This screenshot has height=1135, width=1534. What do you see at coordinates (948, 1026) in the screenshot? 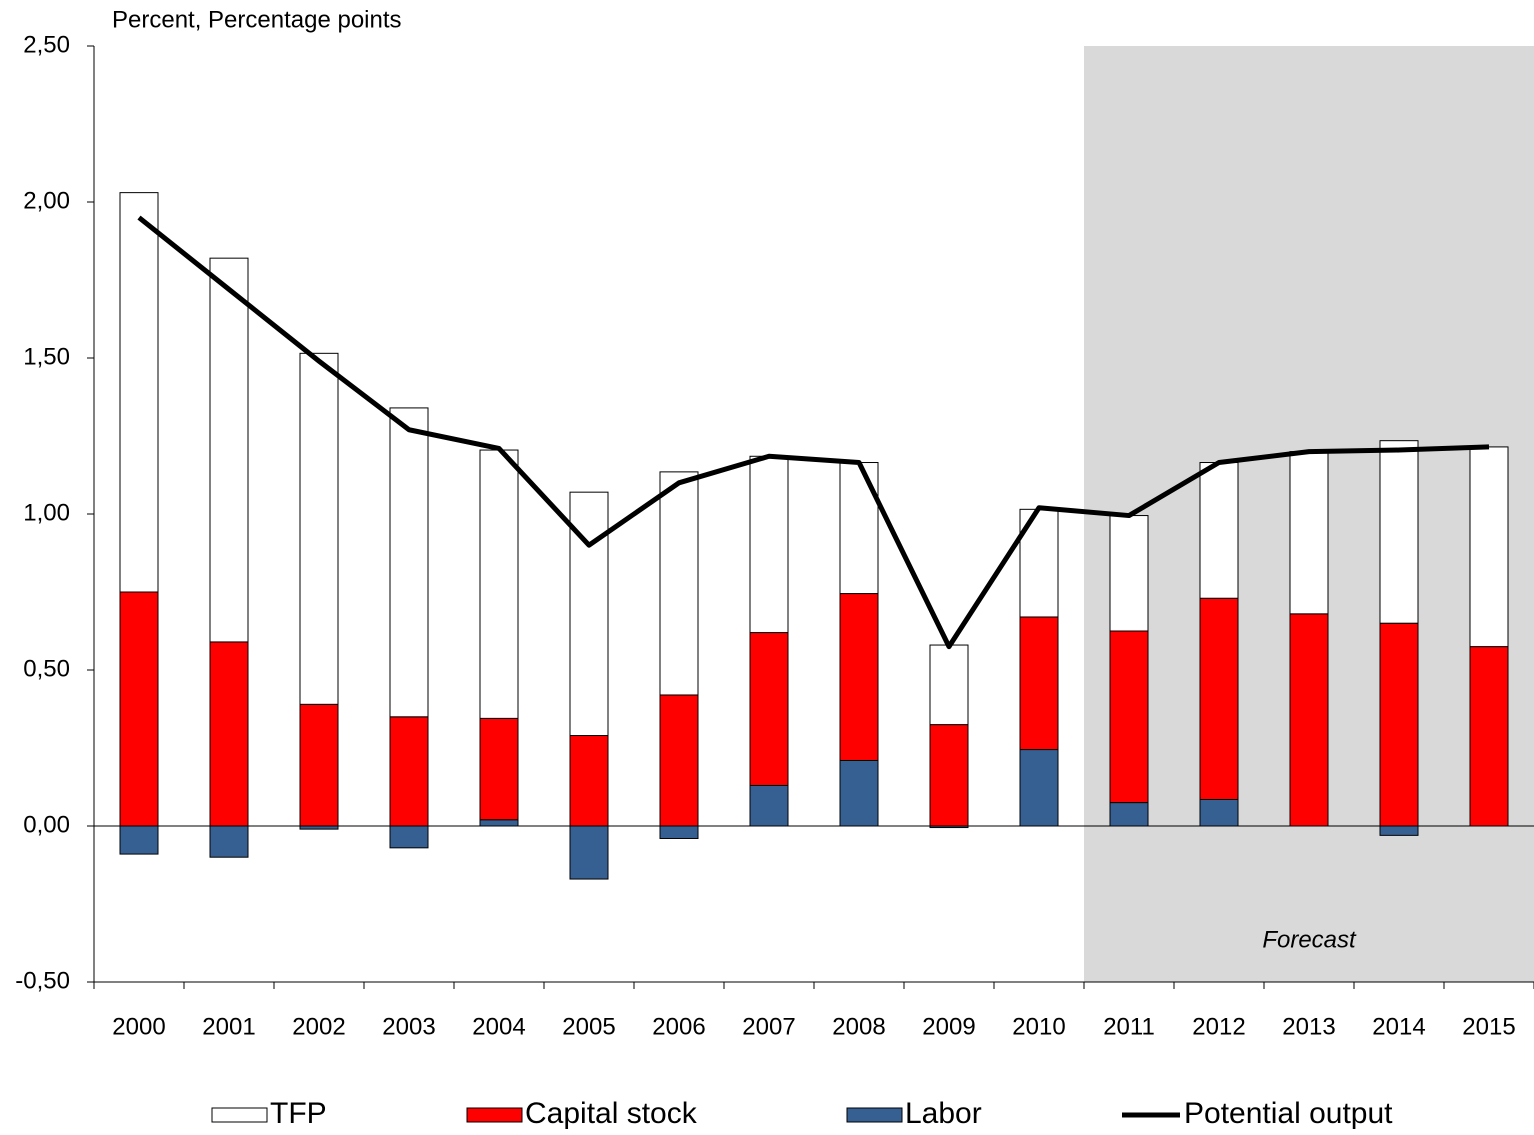
I see `x-tick-label: 2009` at bounding box center [948, 1026].